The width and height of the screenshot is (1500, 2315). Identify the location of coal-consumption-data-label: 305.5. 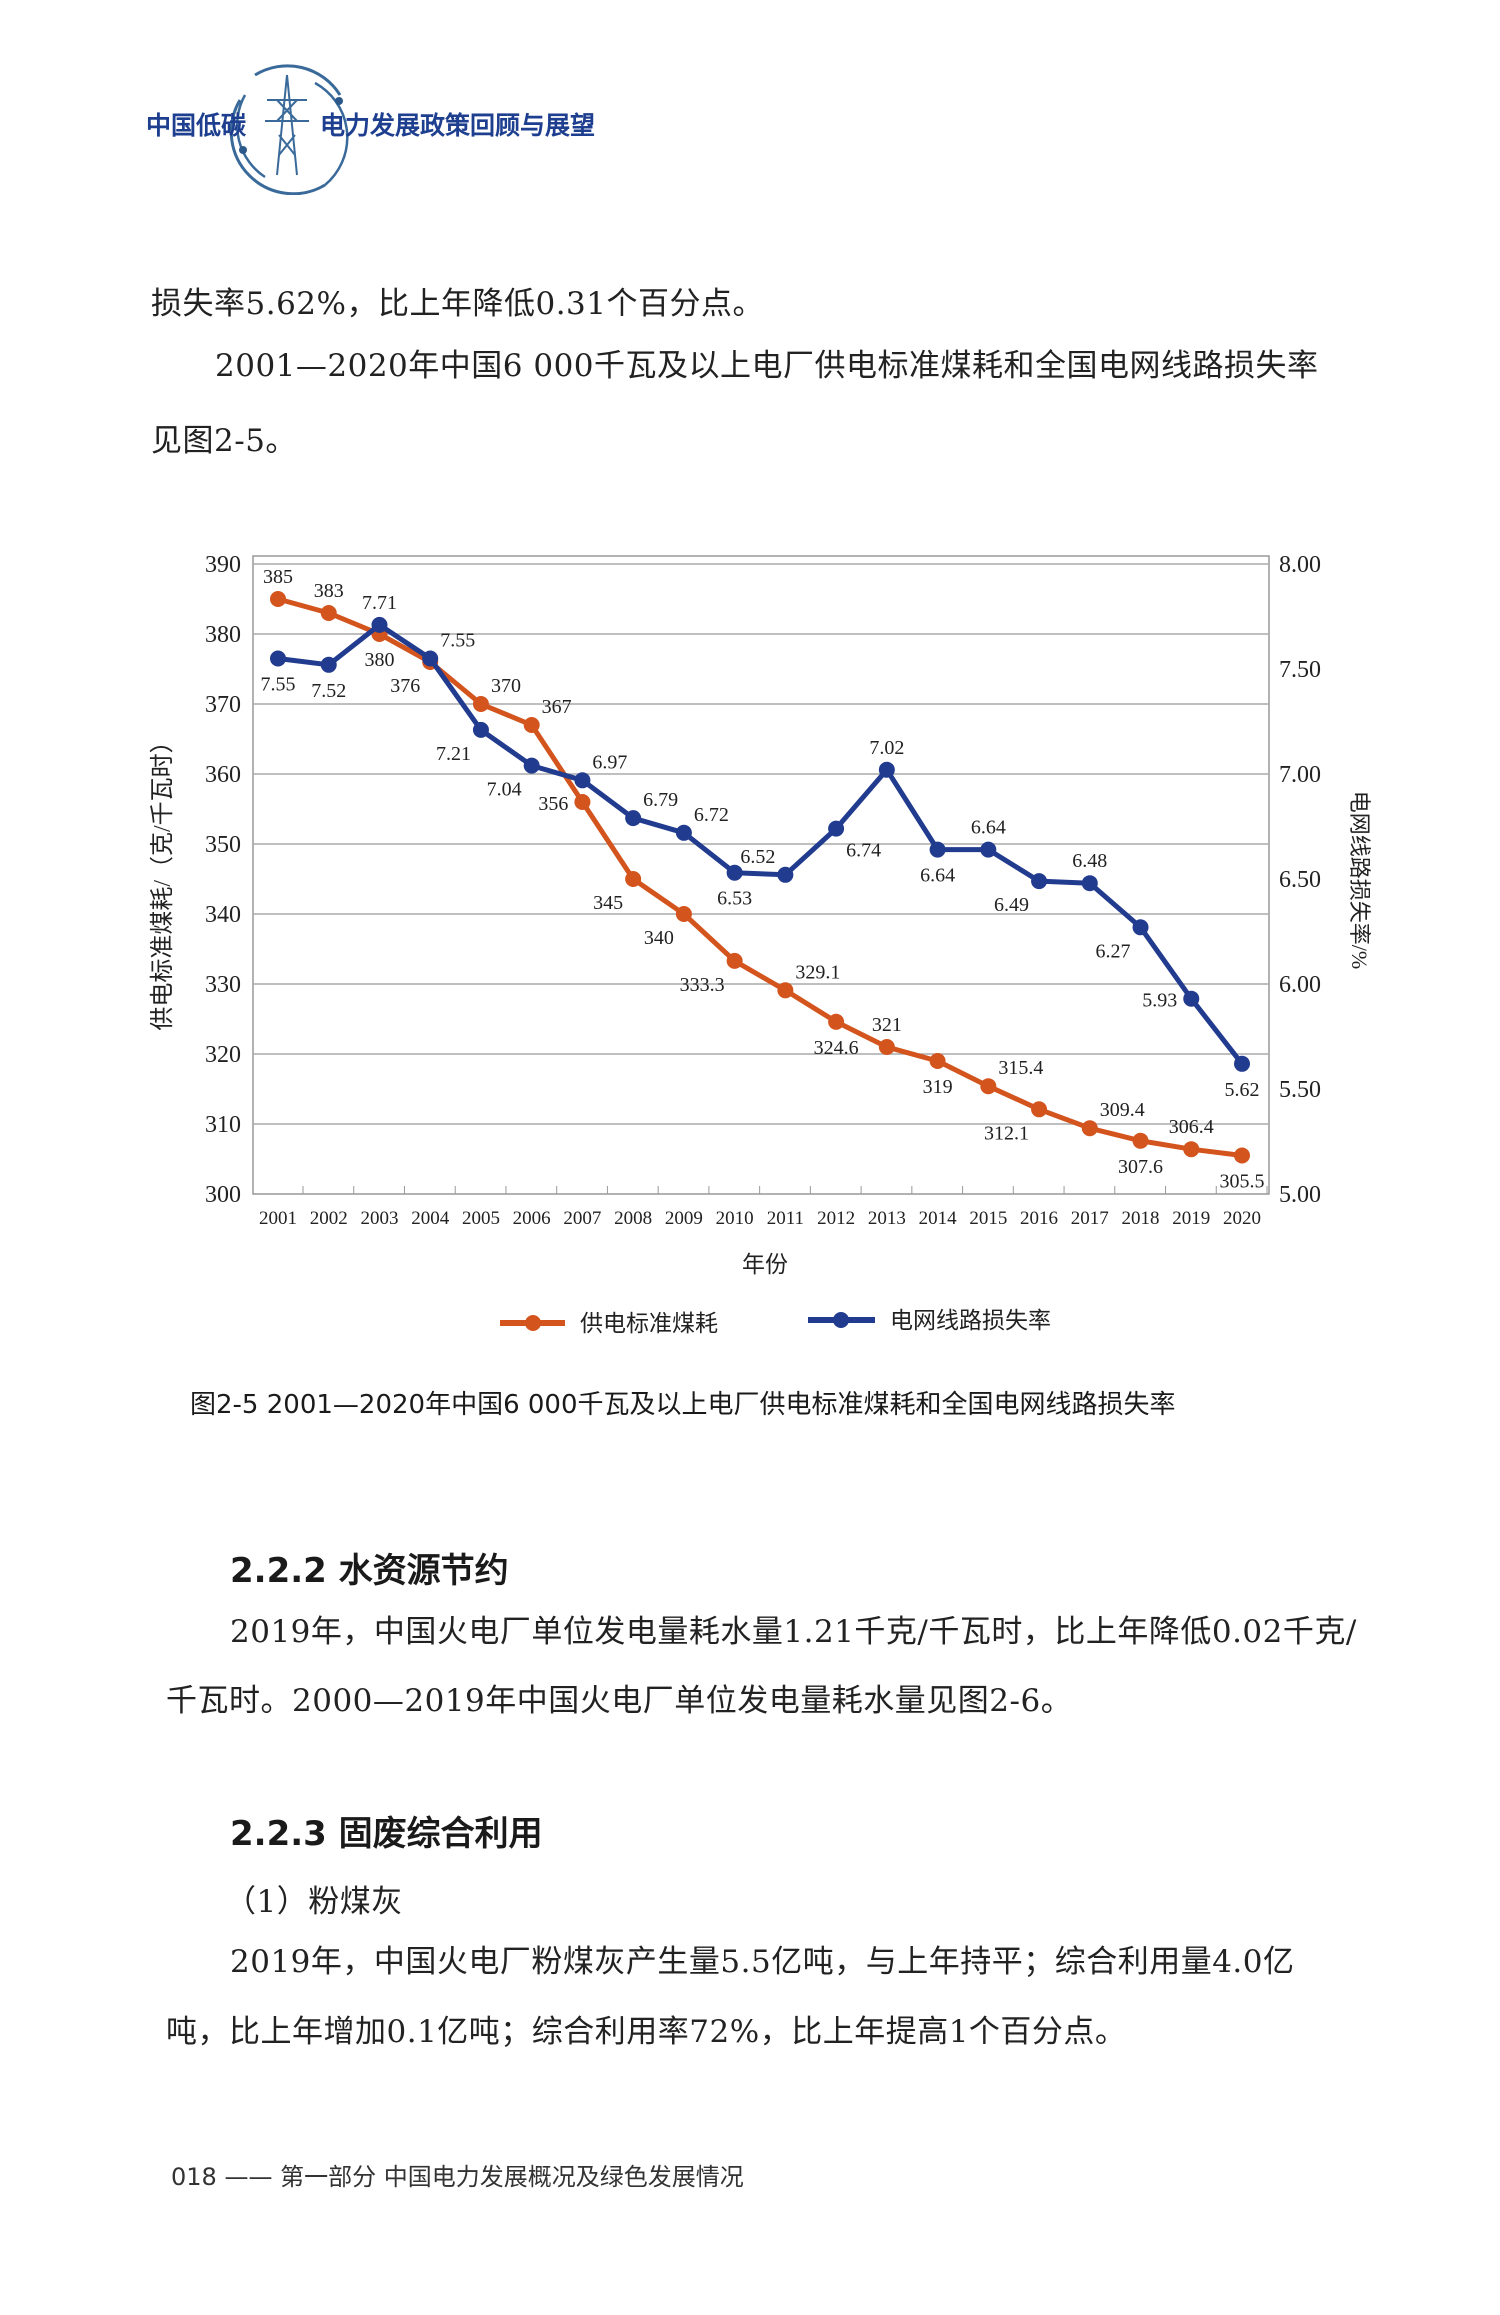
(1242, 1182).